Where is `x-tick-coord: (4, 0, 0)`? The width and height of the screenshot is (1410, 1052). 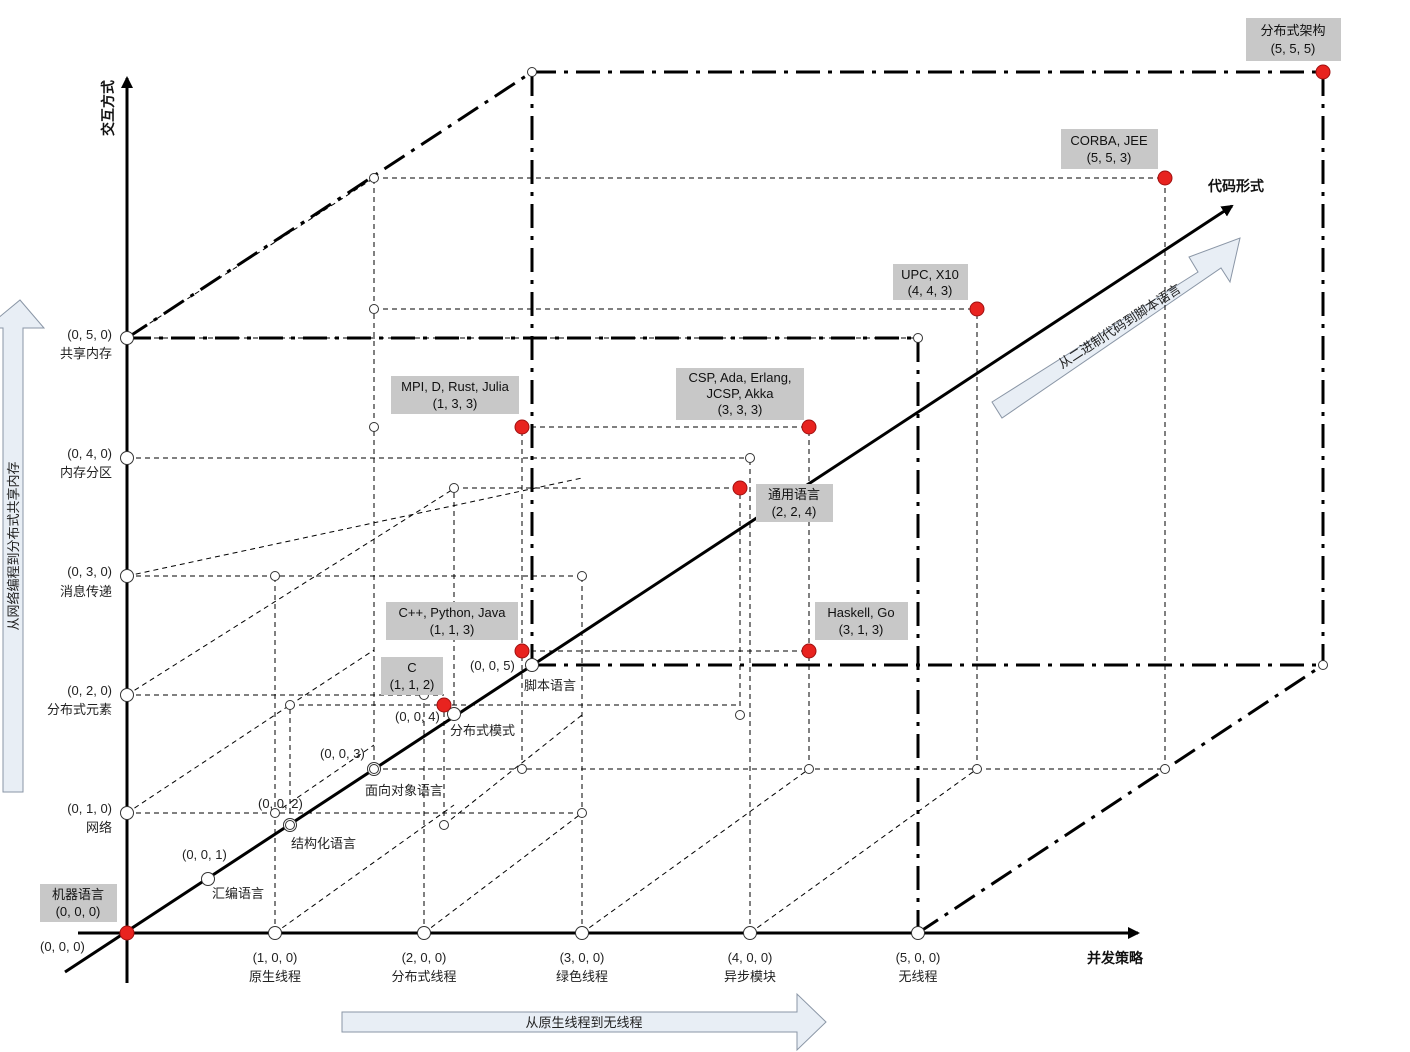
x-tick-coord: (4, 0, 0) is located at coordinates (750, 957).